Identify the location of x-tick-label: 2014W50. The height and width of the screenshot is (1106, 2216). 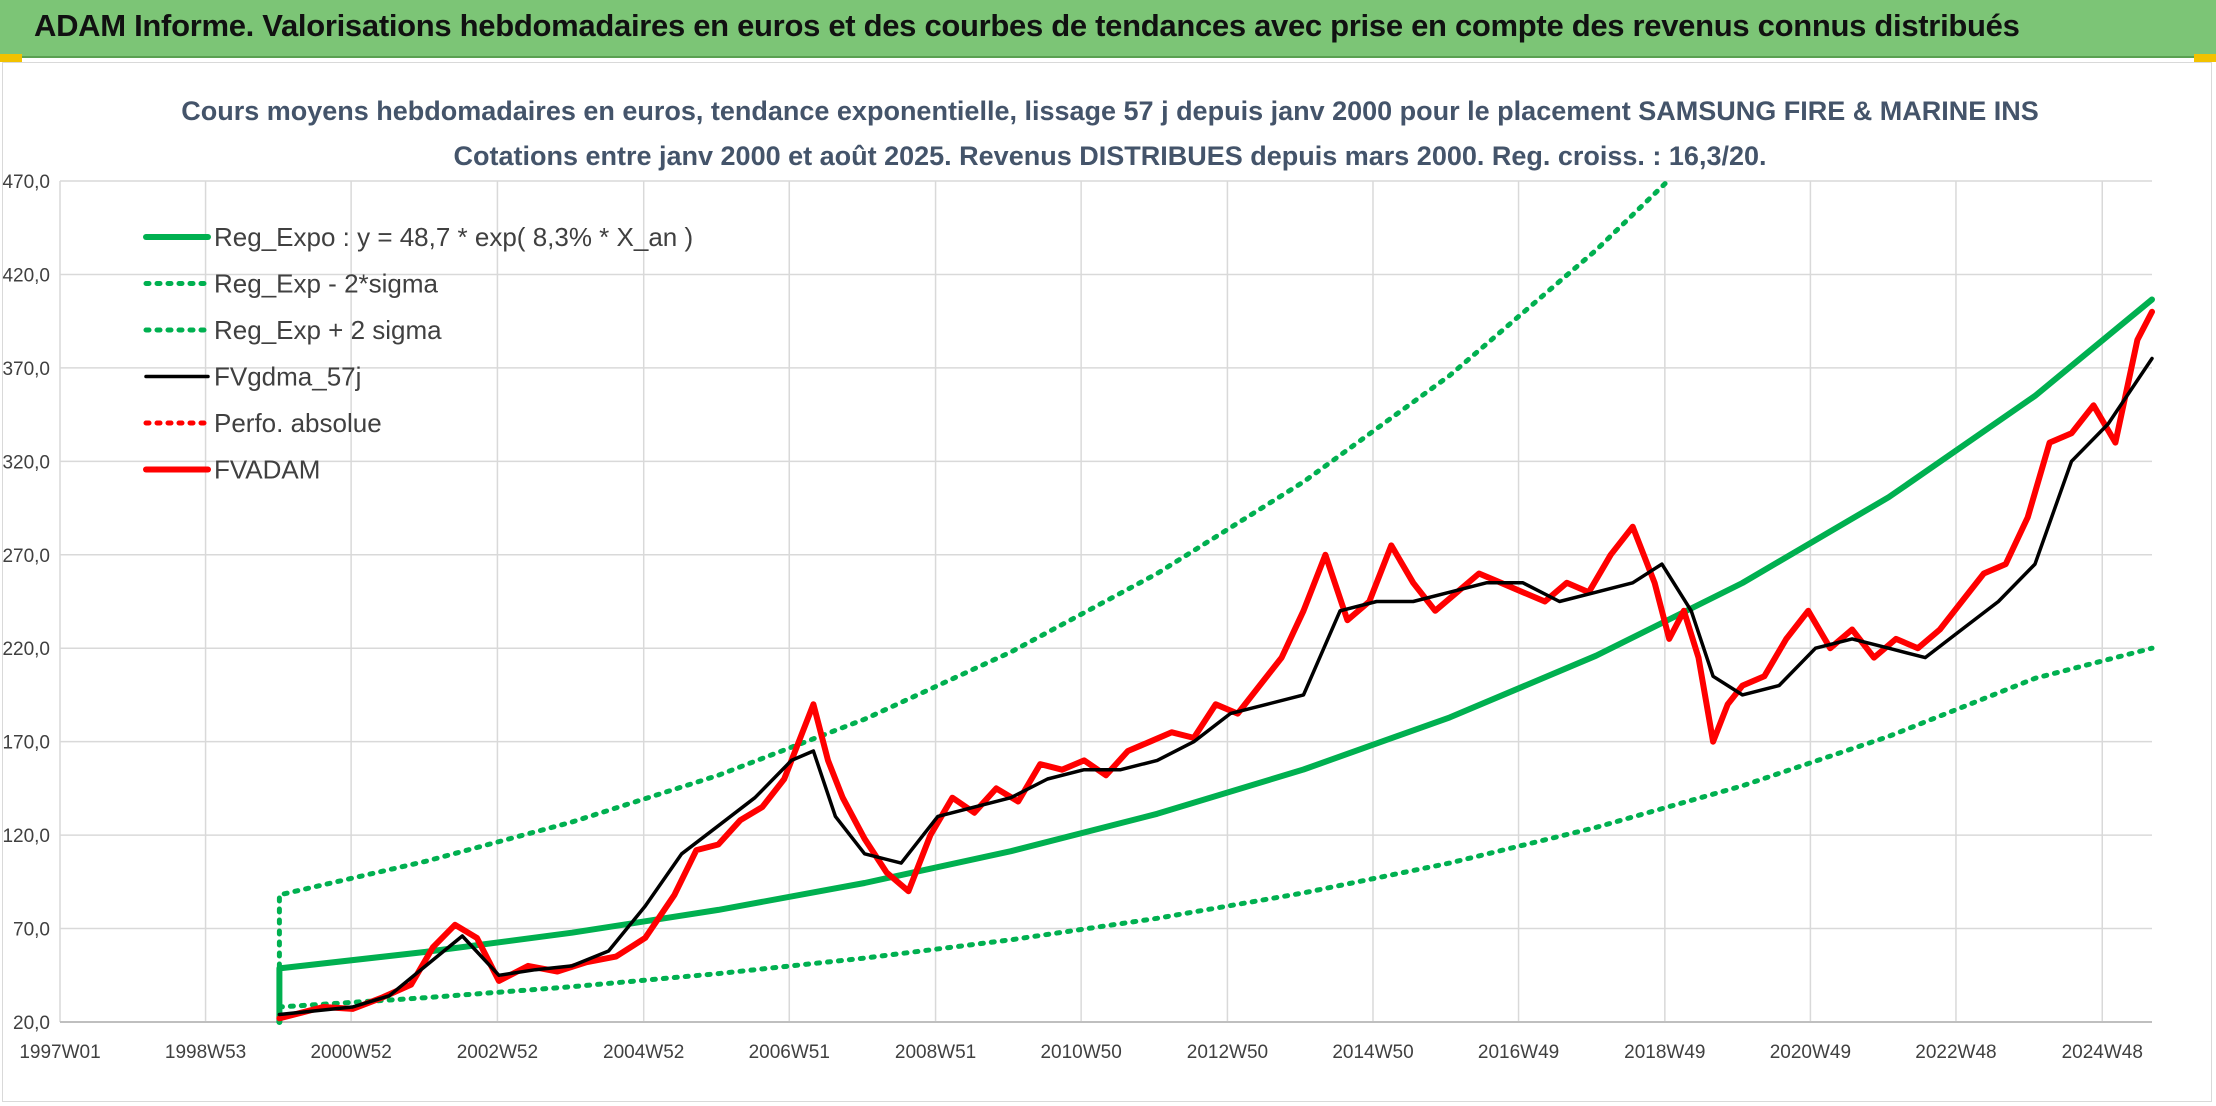
(1372, 1052).